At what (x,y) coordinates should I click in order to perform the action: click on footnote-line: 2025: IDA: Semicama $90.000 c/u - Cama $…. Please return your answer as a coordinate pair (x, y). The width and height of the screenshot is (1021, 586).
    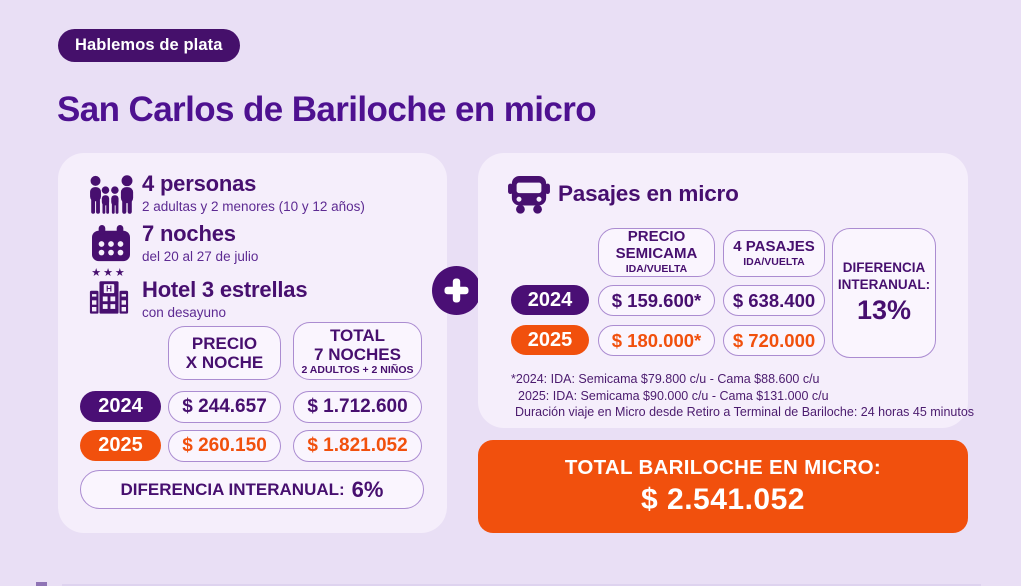
    Looking at the image, I should click on (673, 395).